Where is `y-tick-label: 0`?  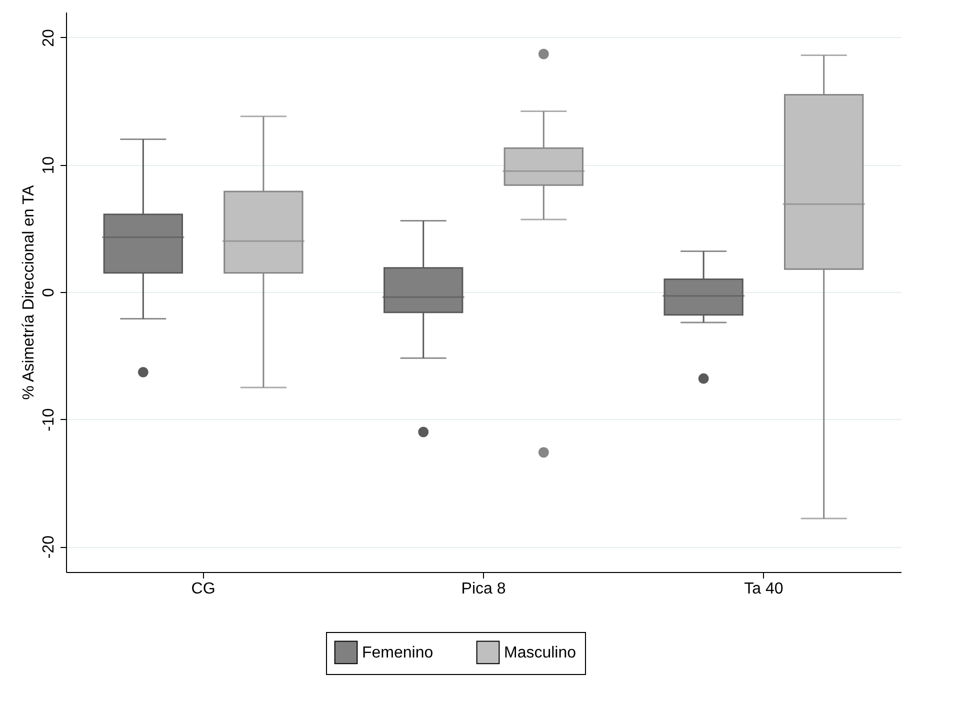 y-tick-label: 0 is located at coordinates (49, 292).